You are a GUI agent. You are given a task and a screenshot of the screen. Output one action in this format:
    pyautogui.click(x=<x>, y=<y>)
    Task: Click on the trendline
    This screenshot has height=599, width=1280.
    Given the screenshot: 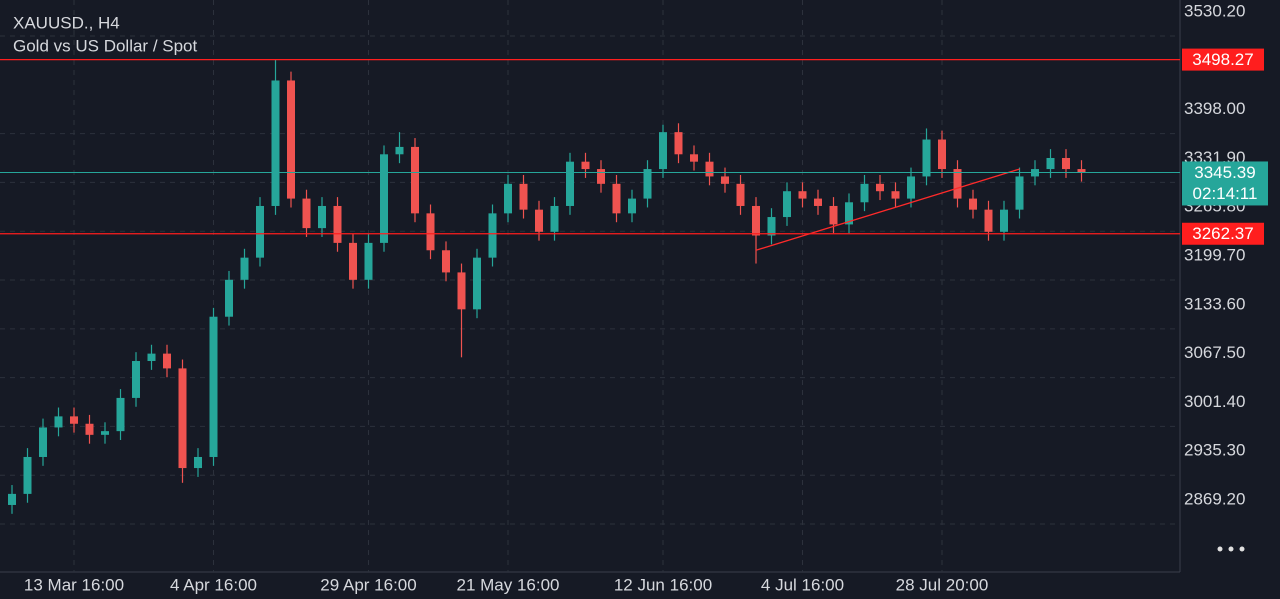 What is the action you would take?
    pyautogui.click(x=887, y=209)
    